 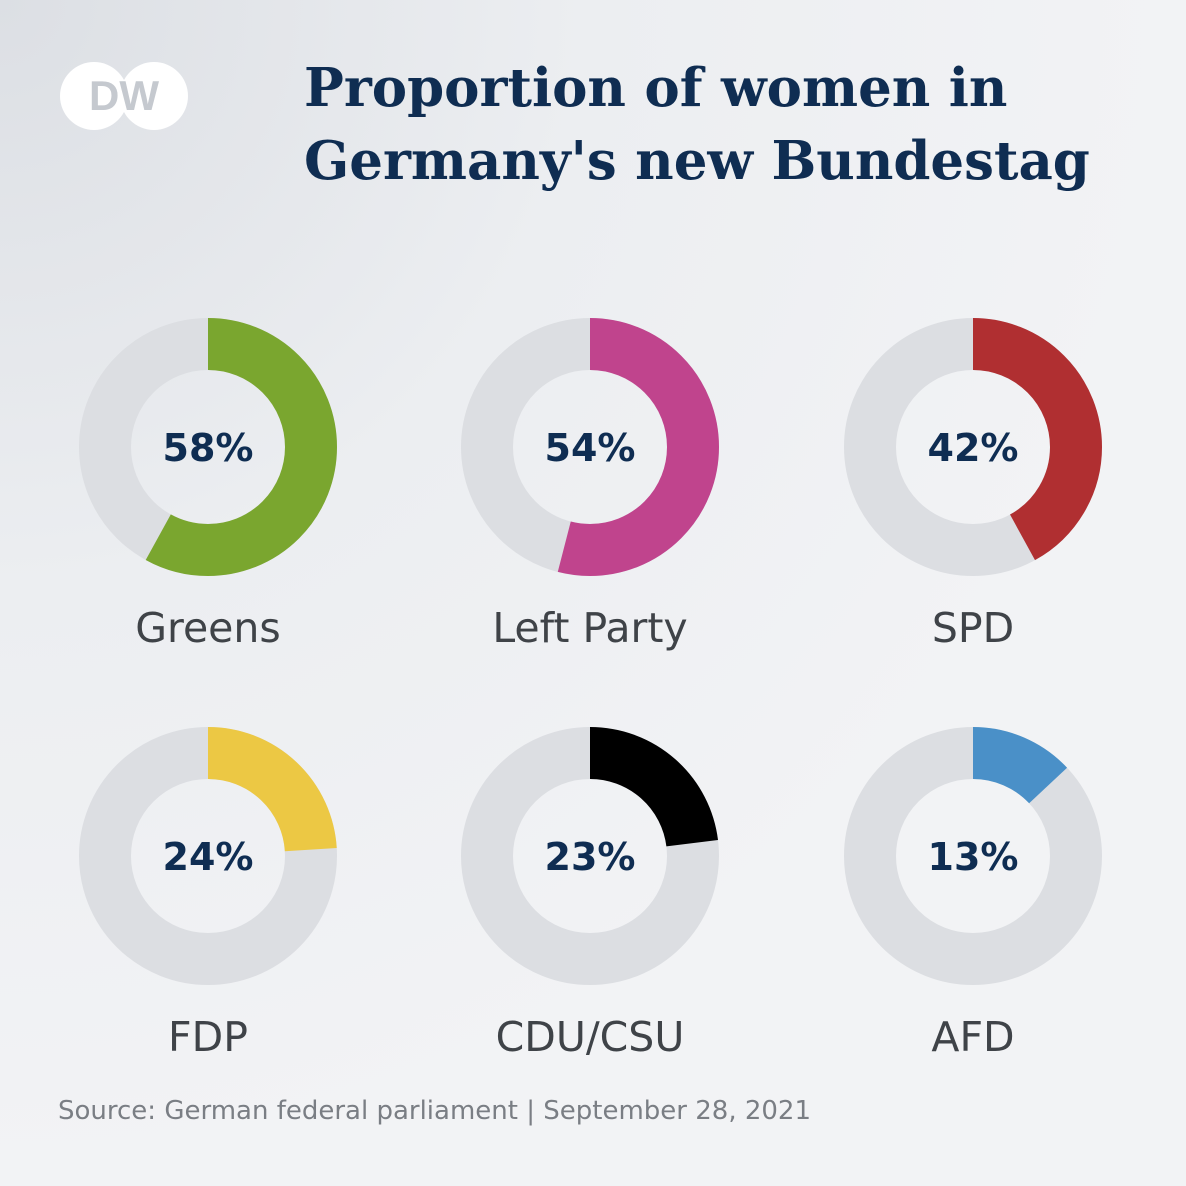 I want to click on donut-spd: 42% SPD, so click(x=973, y=485).